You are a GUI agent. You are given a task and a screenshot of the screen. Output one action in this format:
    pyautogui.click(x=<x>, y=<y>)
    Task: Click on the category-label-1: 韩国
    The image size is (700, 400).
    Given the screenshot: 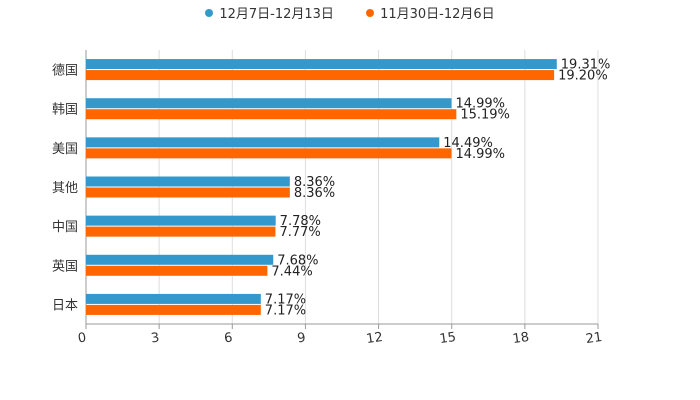 What is the action you would take?
    pyautogui.click(x=65, y=110)
    